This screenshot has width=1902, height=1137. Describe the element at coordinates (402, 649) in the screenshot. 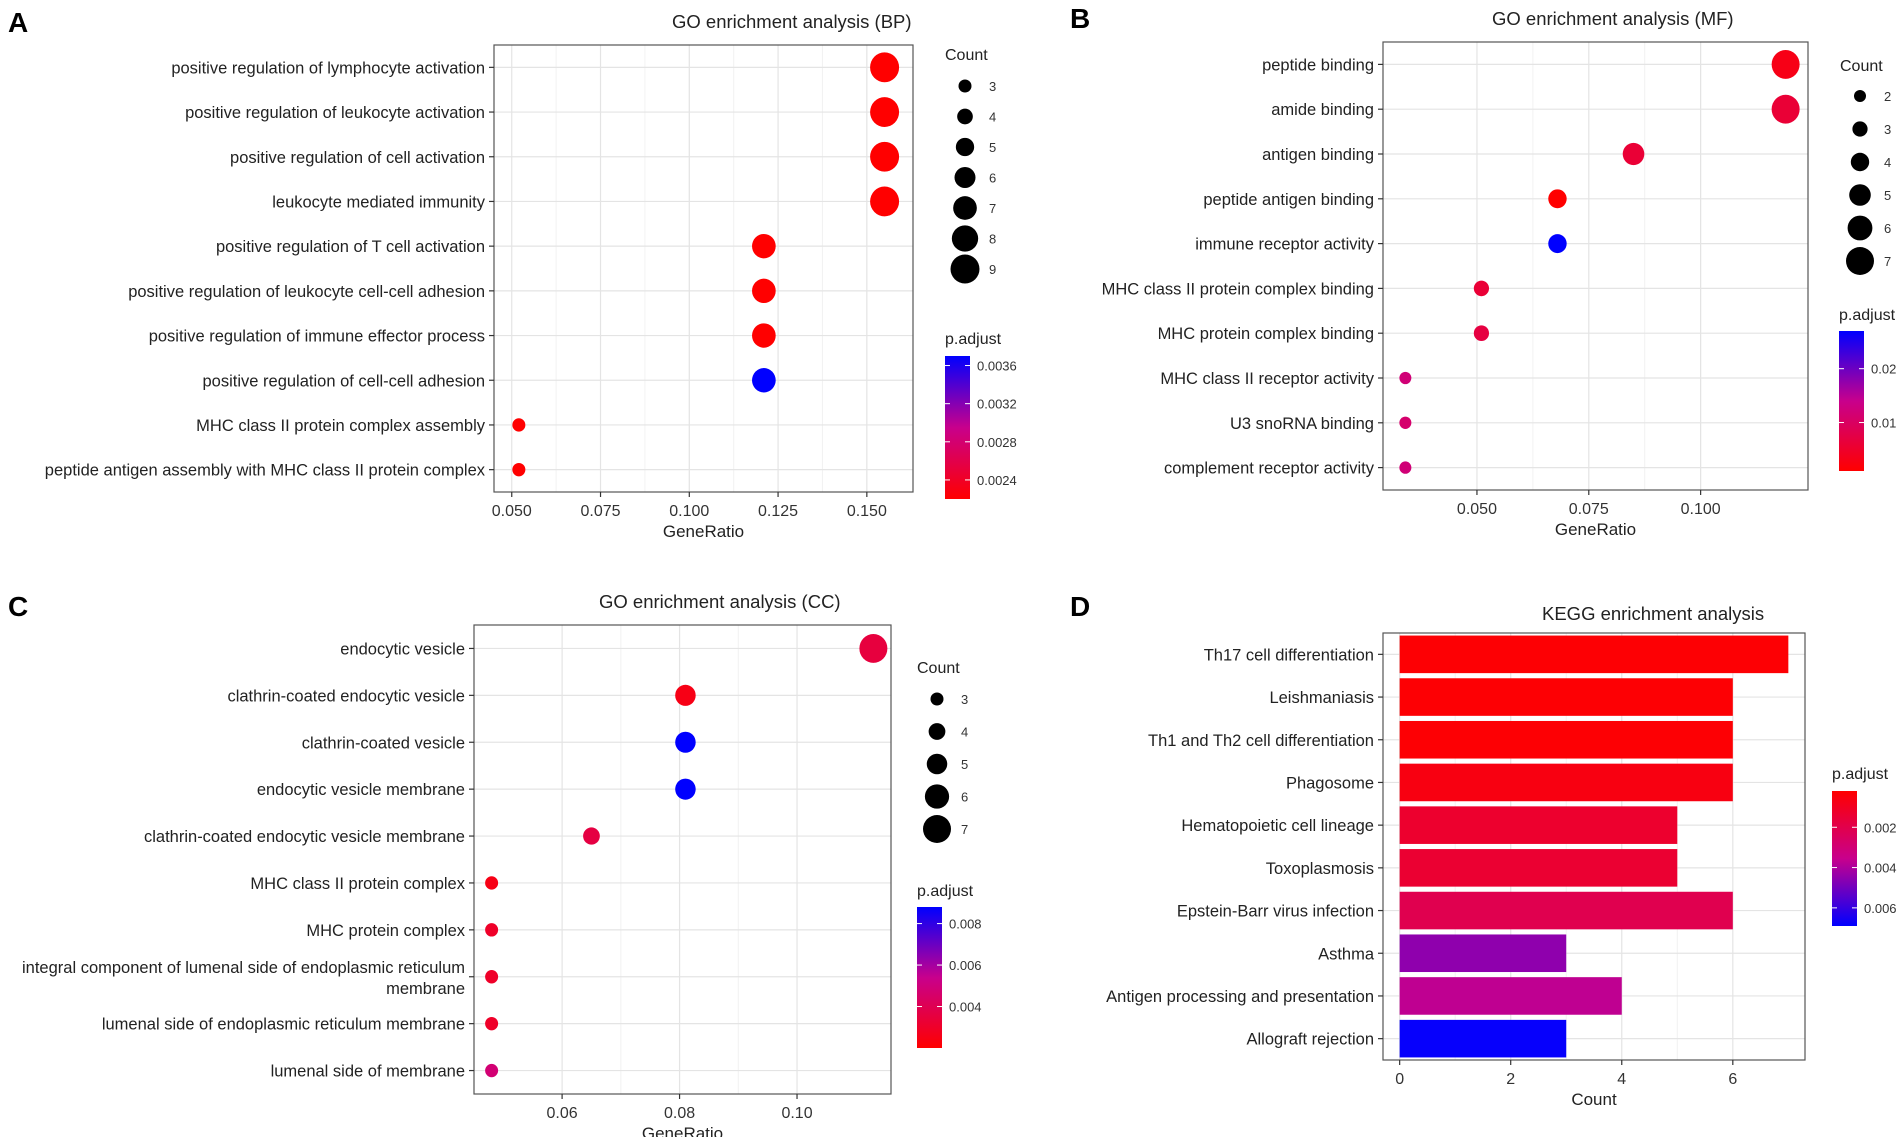

I see `y-category-label: endocytic vesicle` at that location.